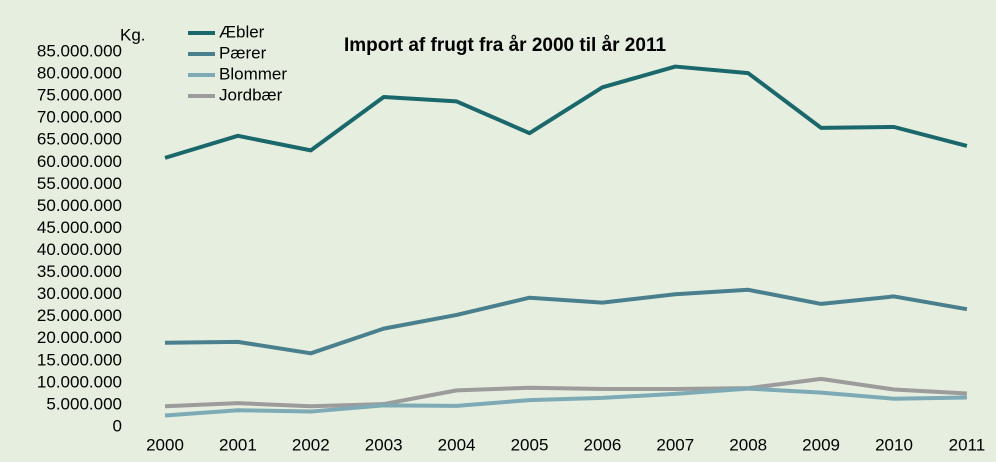 The height and width of the screenshot is (462, 996). What do you see at coordinates (79, 271) in the screenshot?
I see `y-tick-label: 35.000.000` at bounding box center [79, 271].